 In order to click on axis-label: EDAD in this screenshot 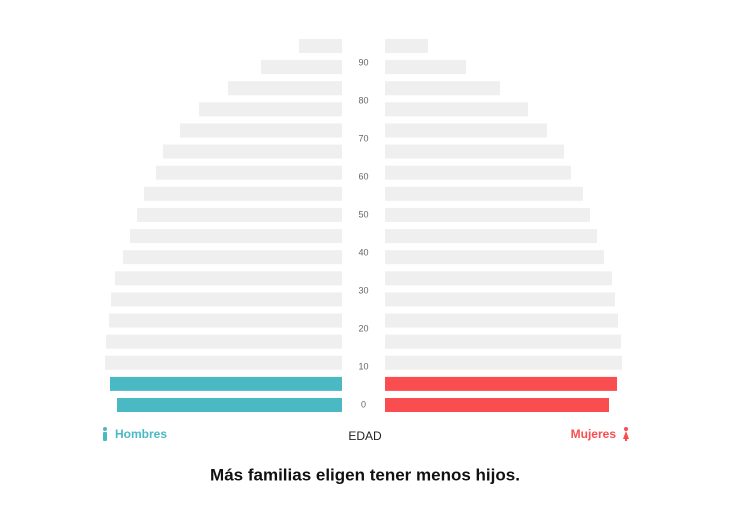, I will do `click(365, 436)`.